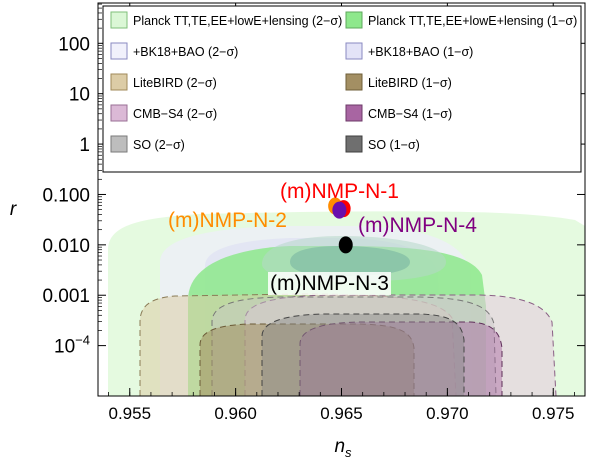 This screenshot has width=600, height=459. What do you see at coordinates (237, 21) in the screenshot?
I see `legend-item-label: Planck TT,TE,EE+lowE+lensing (2−σ)` at bounding box center [237, 21].